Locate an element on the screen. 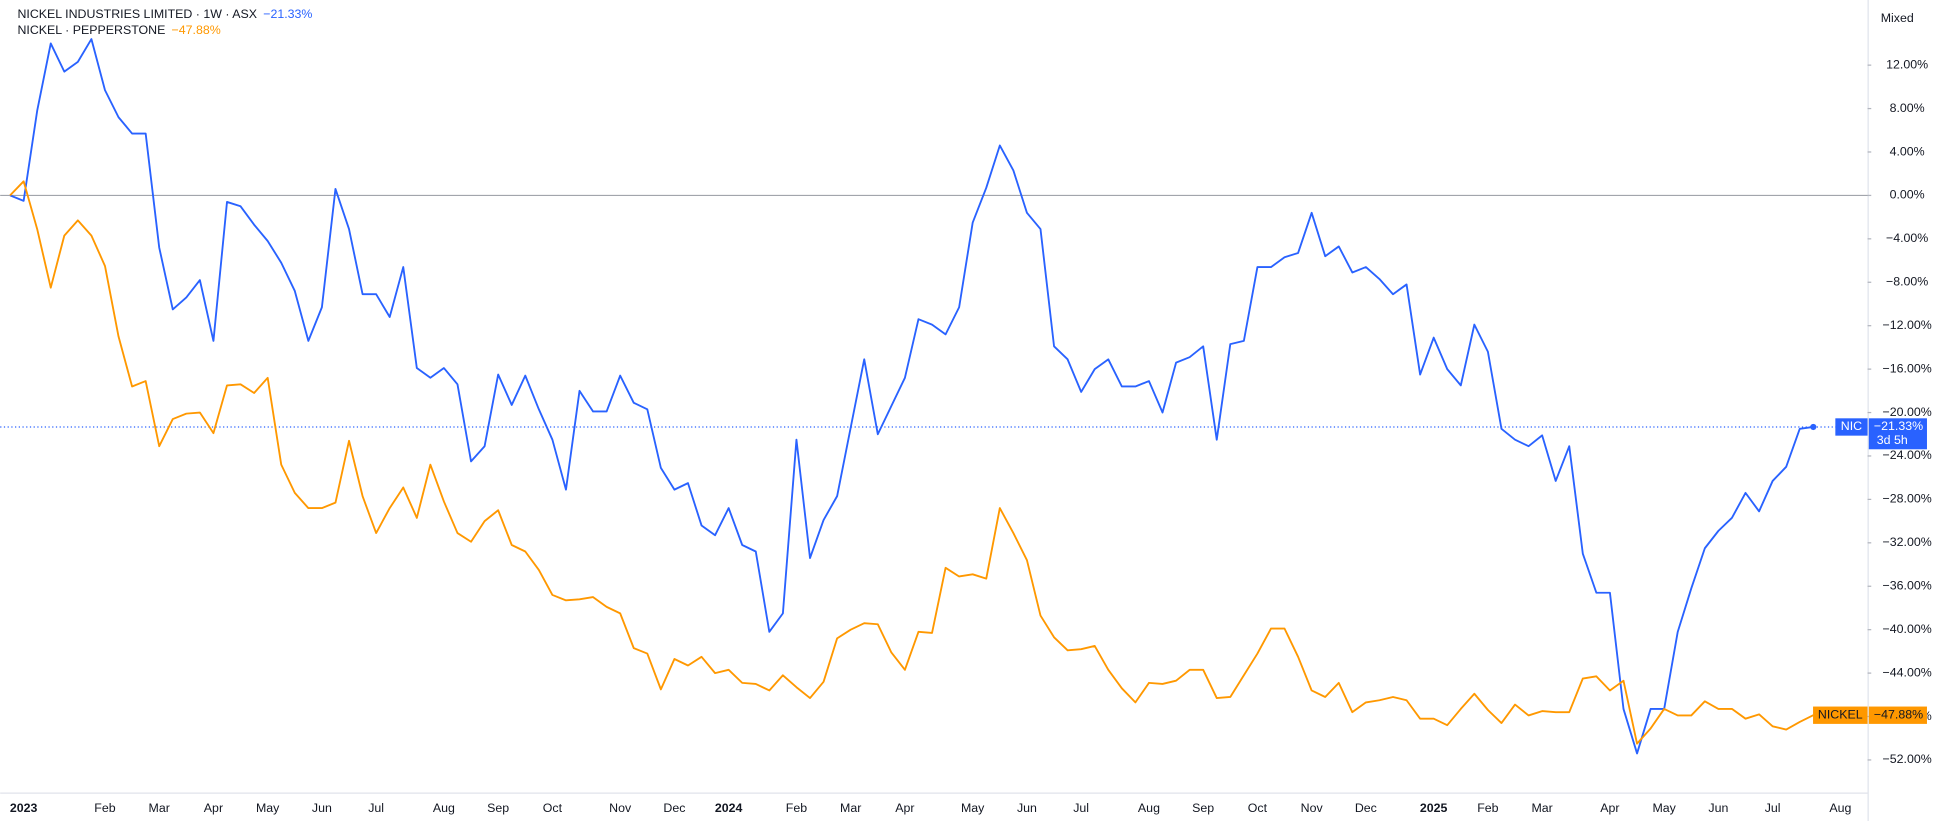 This screenshot has height=821, width=1942. legend-name: NICKEL · PEPPERSTONE is located at coordinates (92, 30).